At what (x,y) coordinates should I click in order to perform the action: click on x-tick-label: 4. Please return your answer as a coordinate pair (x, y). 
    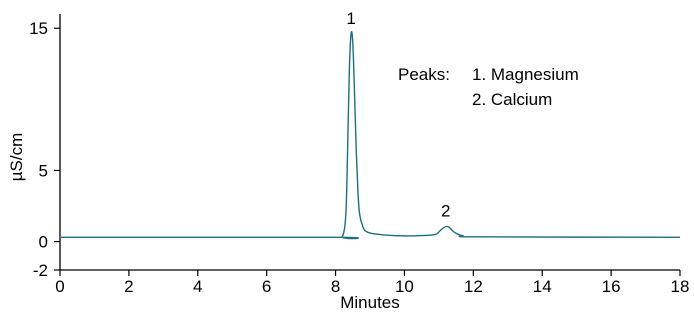
    Looking at the image, I should click on (197, 286).